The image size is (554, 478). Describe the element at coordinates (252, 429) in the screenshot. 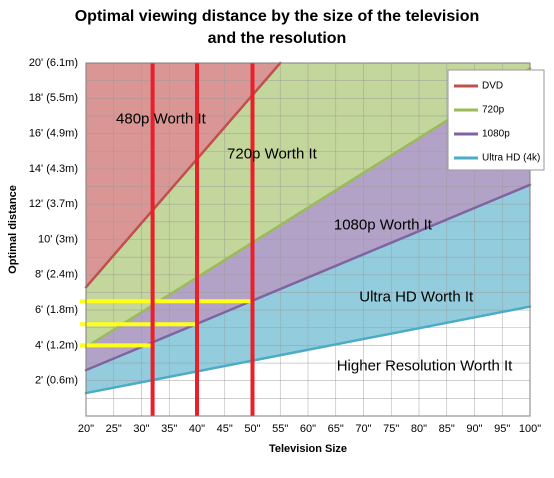

I see `x-tick-label: 50"` at that location.